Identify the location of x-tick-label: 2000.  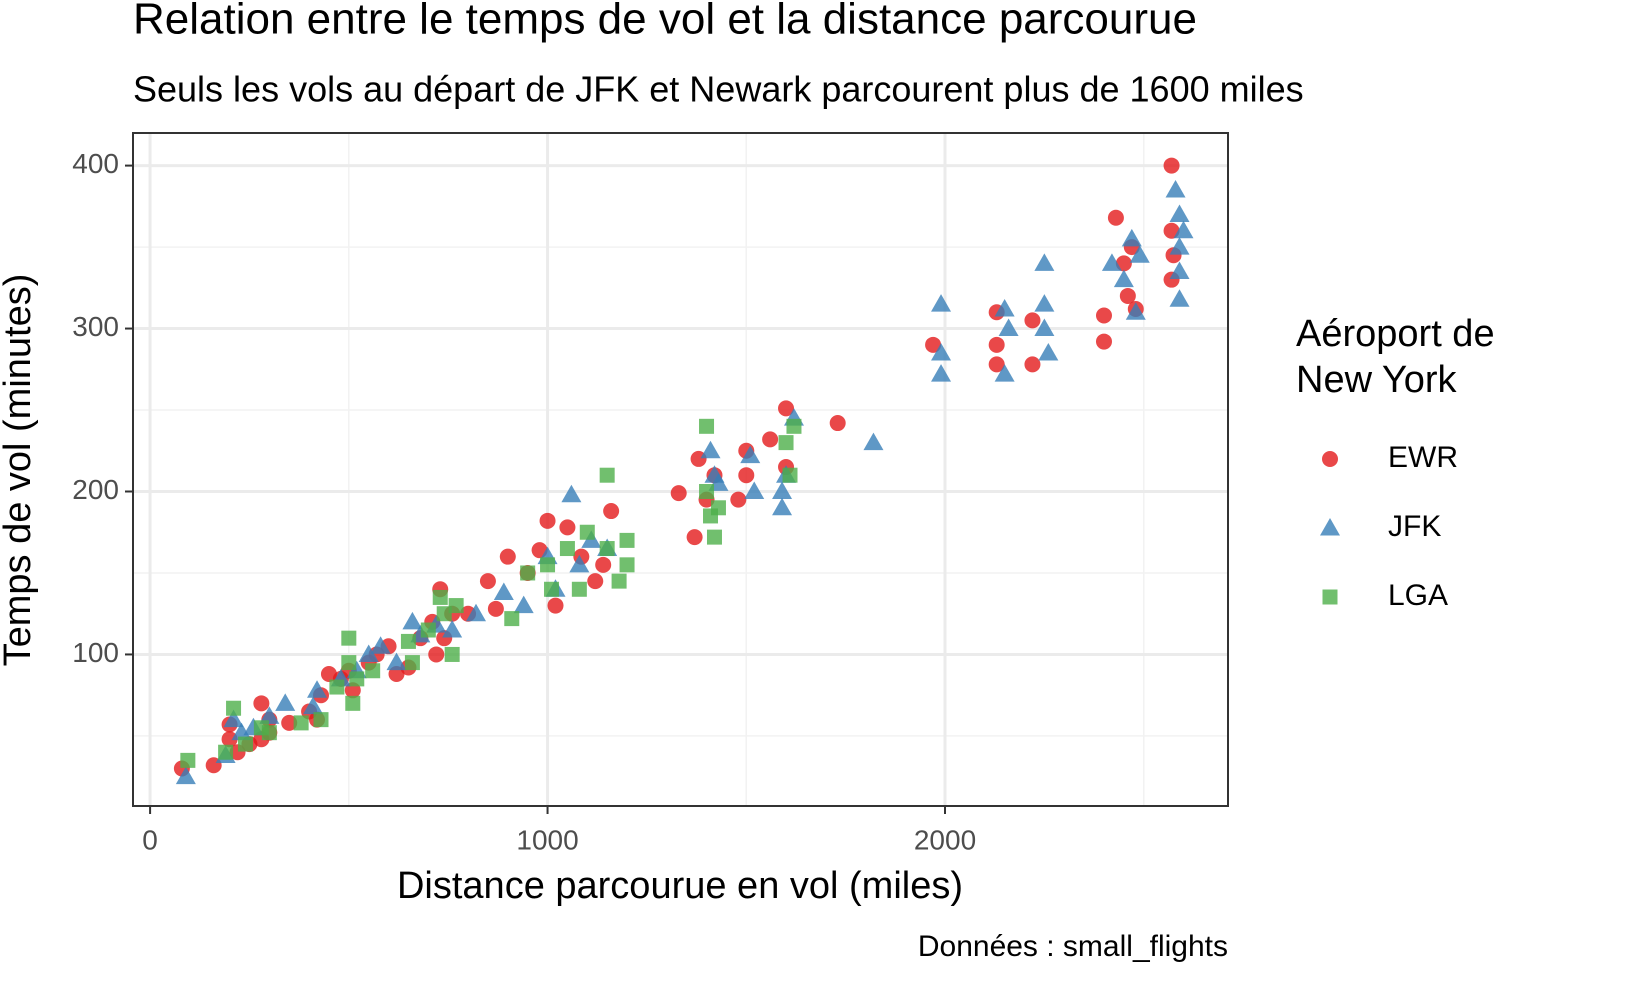
(945, 839).